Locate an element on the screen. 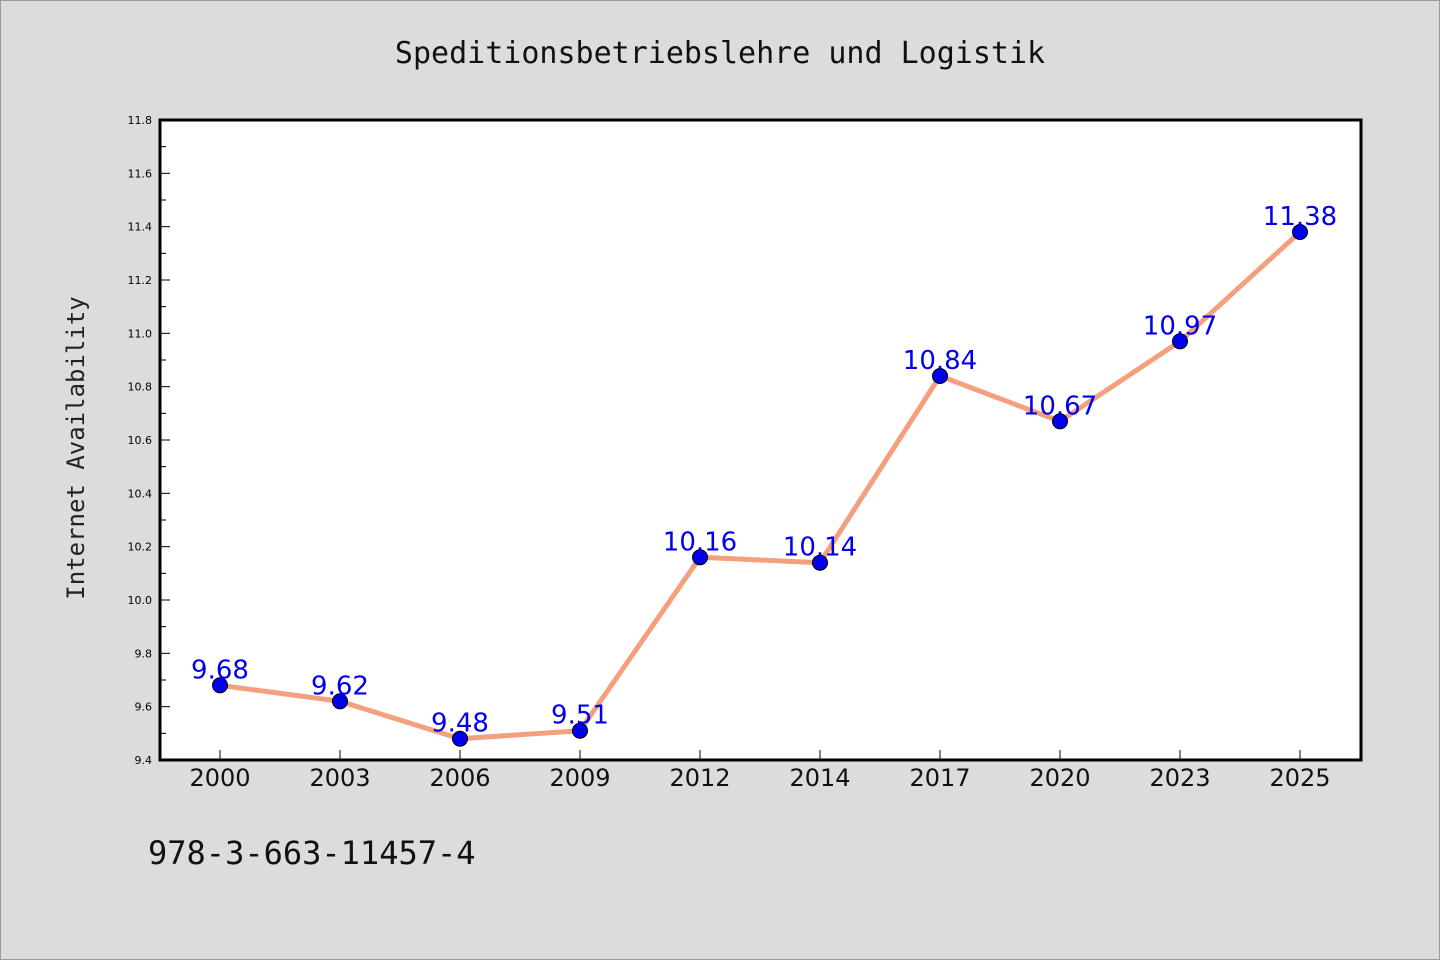  y-tick-label: 11.8 is located at coordinates (140, 120).